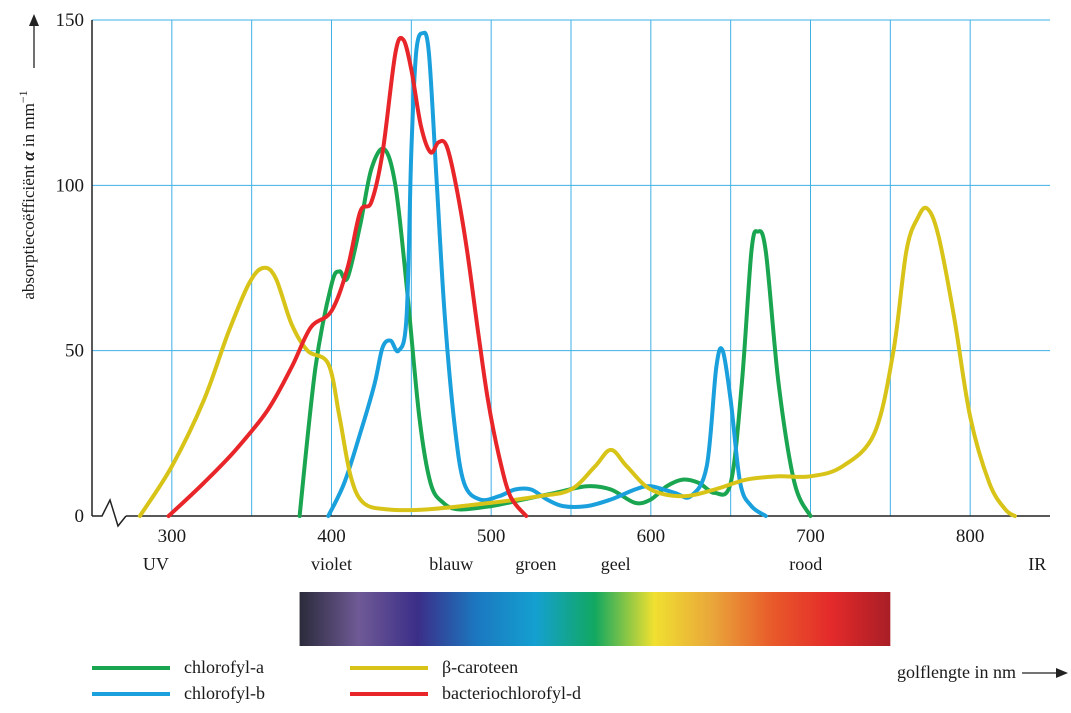 This screenshot has width=1071, height=713. Describe the element at coordinates (23, 96) in the screenshot. I see `y-axis-label-exponent: −1` at that location.